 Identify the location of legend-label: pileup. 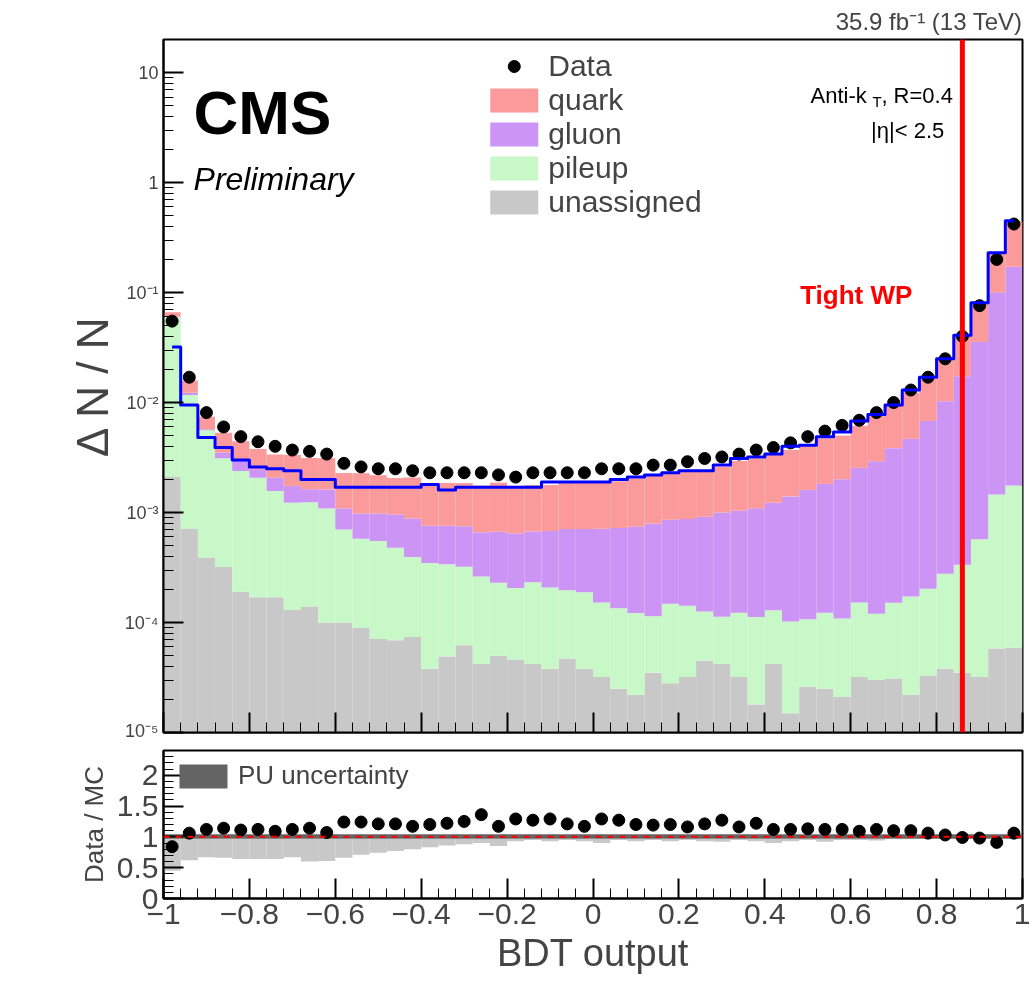
(588, 168).